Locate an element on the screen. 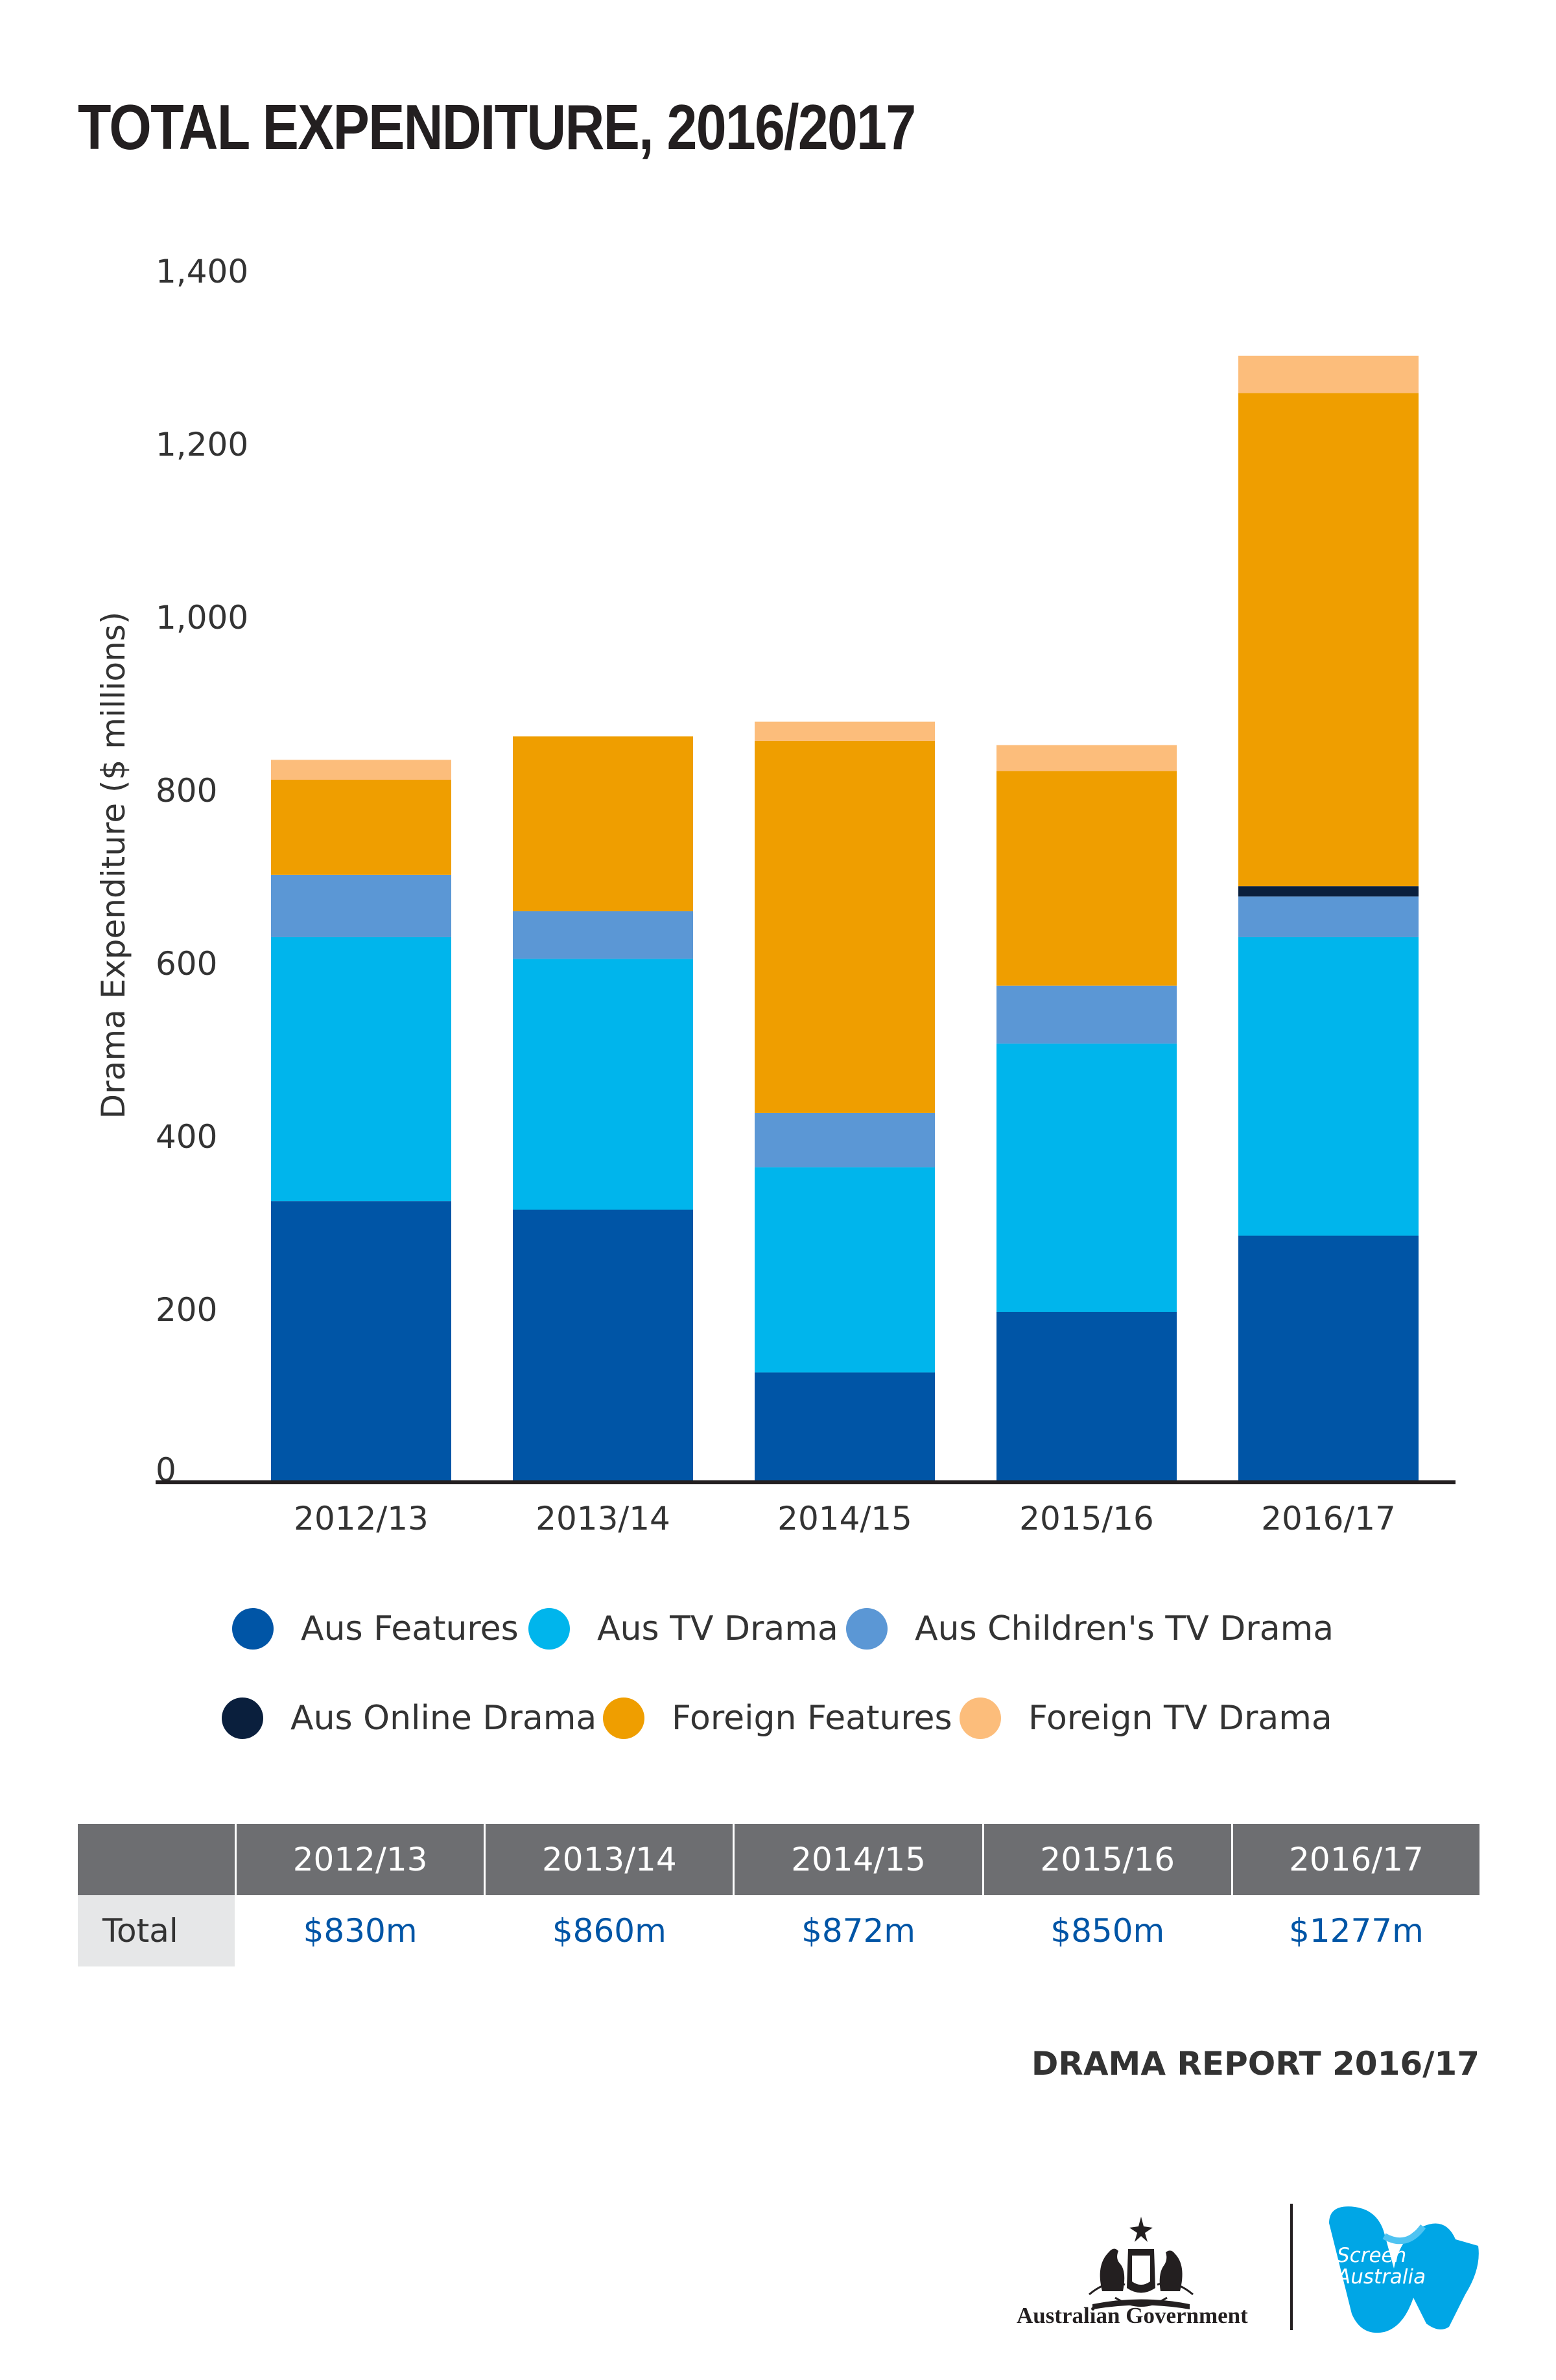 The height and width of the screenshot is (2380, 1556). legend-item: Aus Children's TV Drama is located at coordinates (1090, 1629).